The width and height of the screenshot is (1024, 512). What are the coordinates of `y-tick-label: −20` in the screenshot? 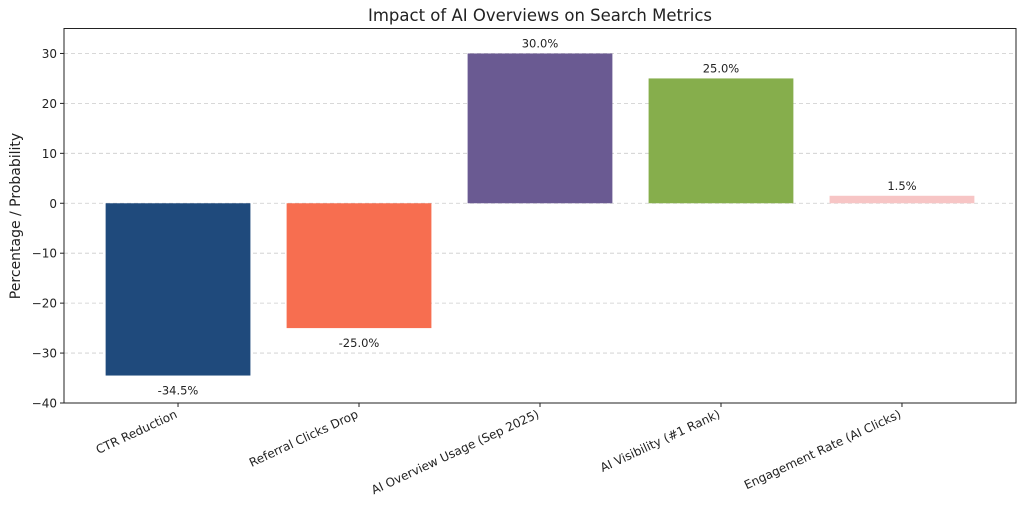 It's located at (44, 304).